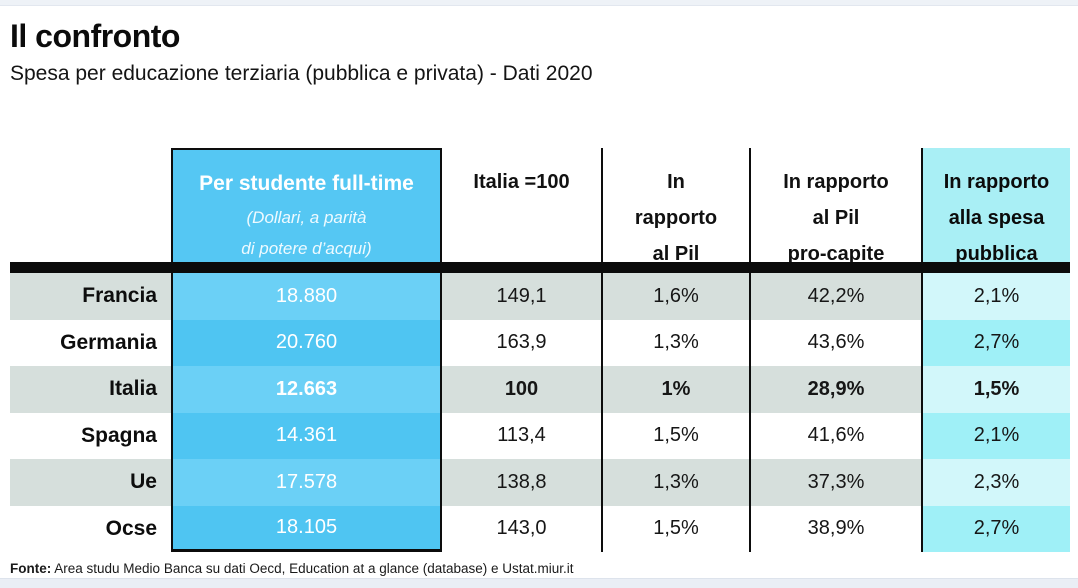  What do you see at coordinates (996, 218) in the screenshot?
I see `header-line: alla spesa` at bounding box center [996, 218].